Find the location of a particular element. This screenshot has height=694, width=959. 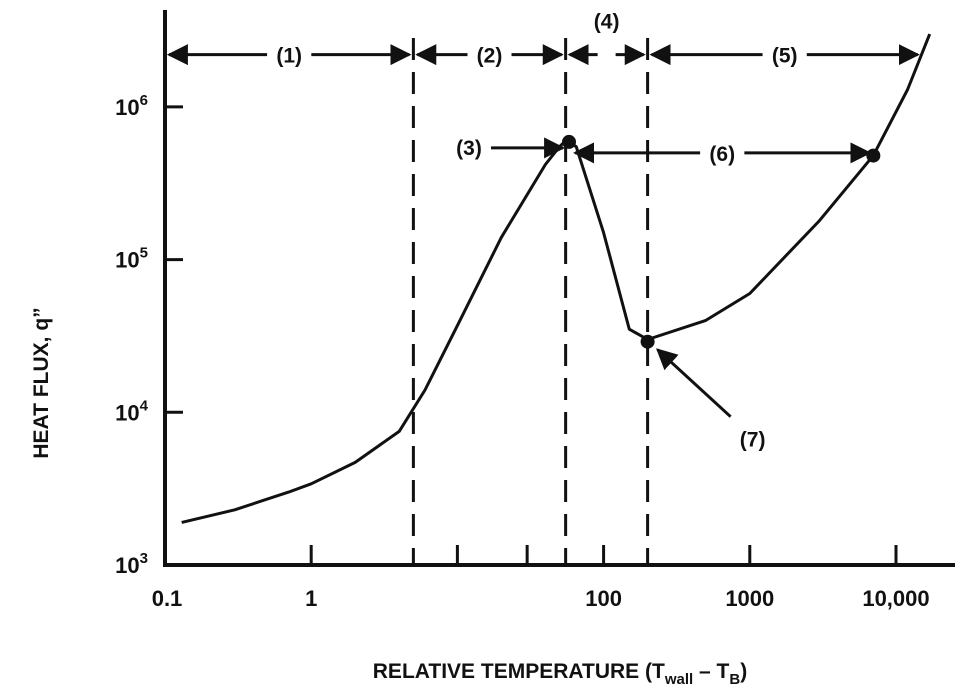

y-tick-label: 10⁶ is located at coordinates (131, 106).